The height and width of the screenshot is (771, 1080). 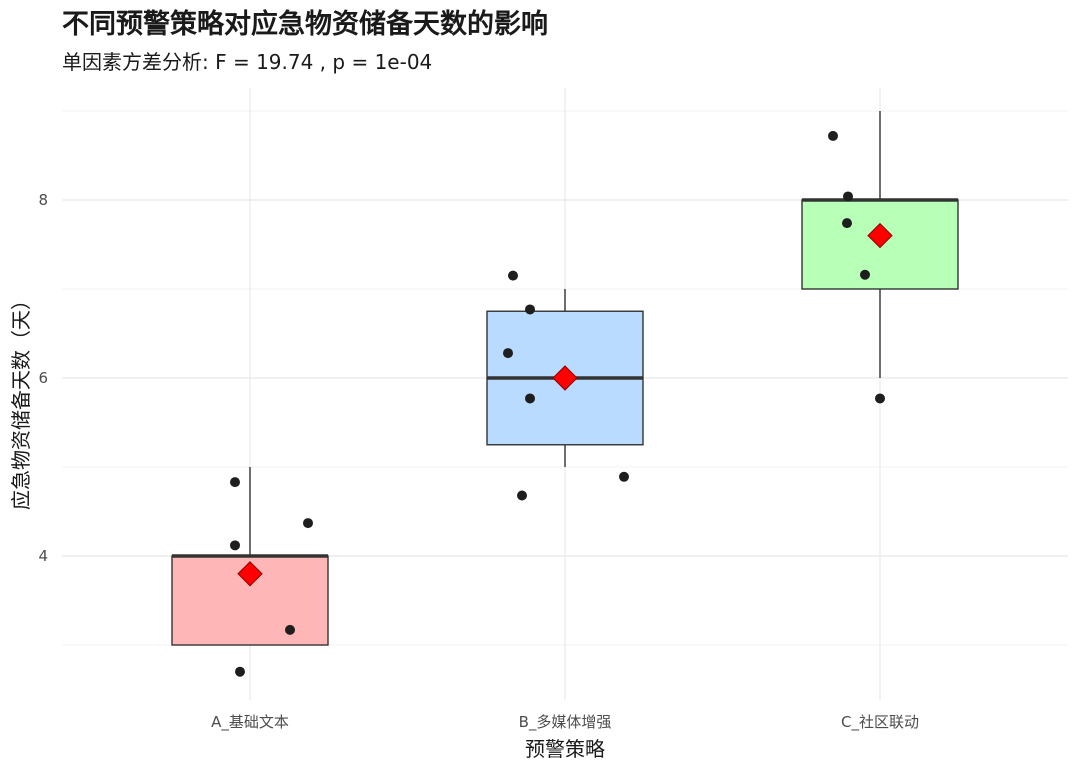 I want to click on y-tick-label: 4, so click(x=43, y=556).